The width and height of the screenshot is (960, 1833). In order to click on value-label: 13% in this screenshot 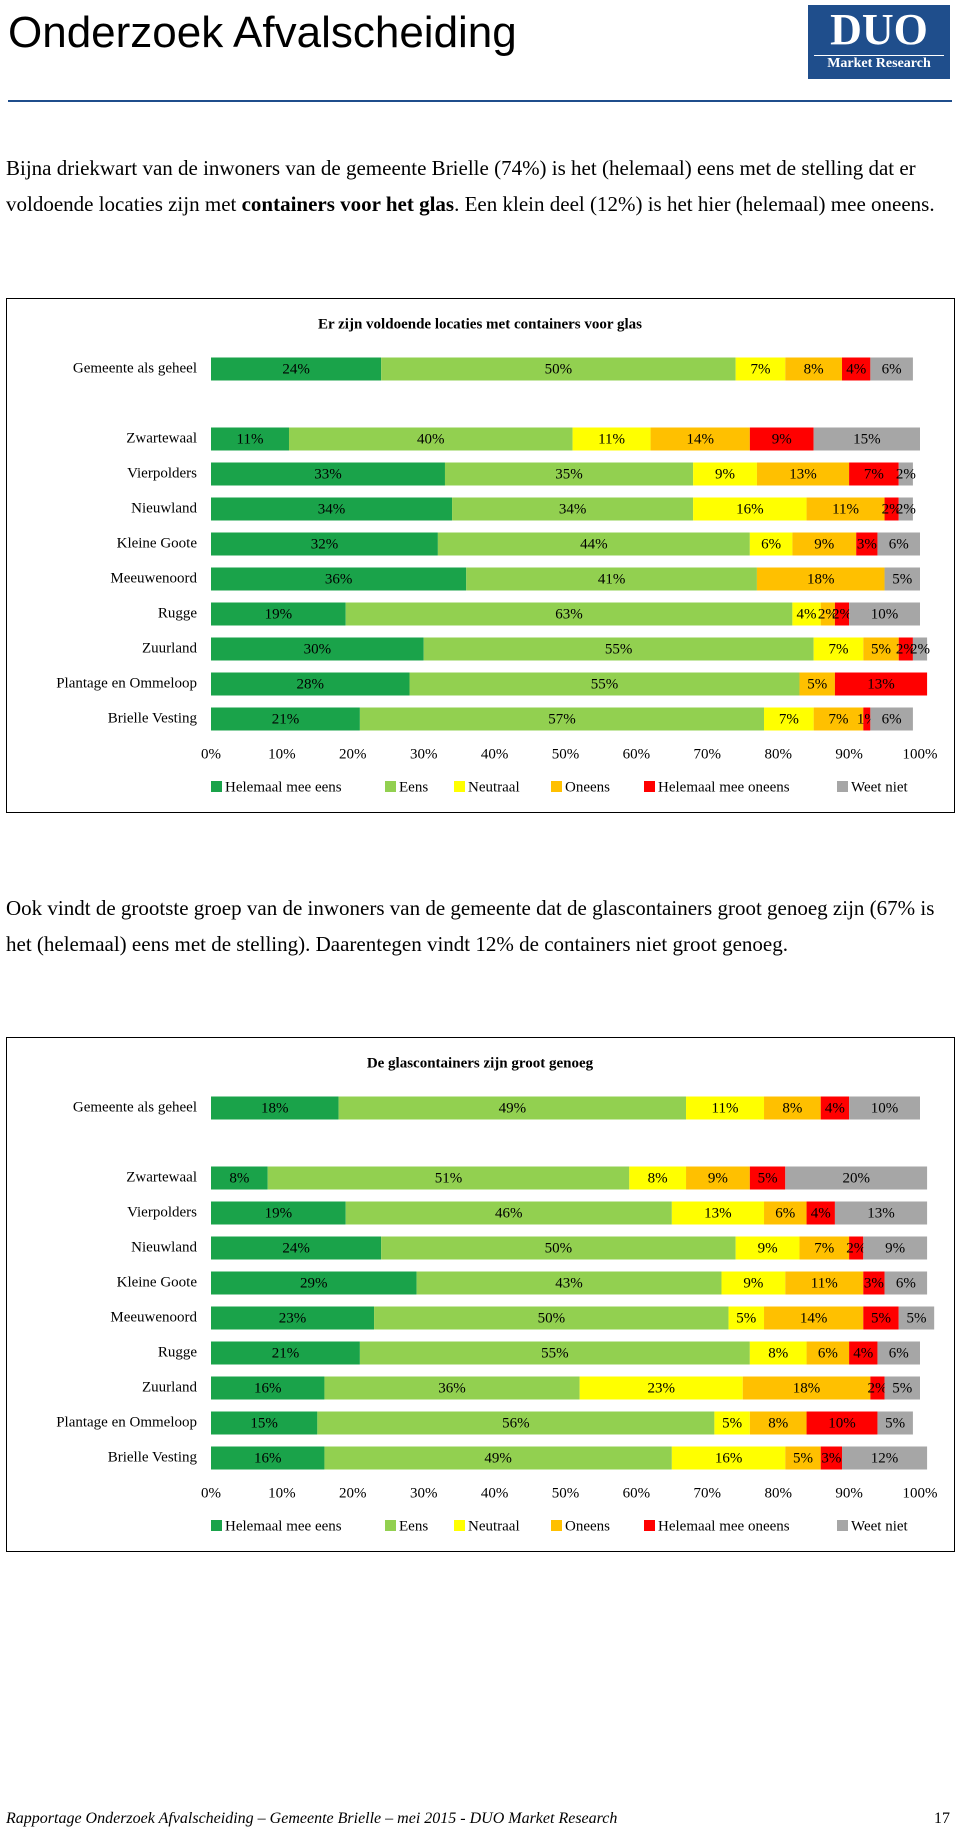, I will do `click(881, 684)`.